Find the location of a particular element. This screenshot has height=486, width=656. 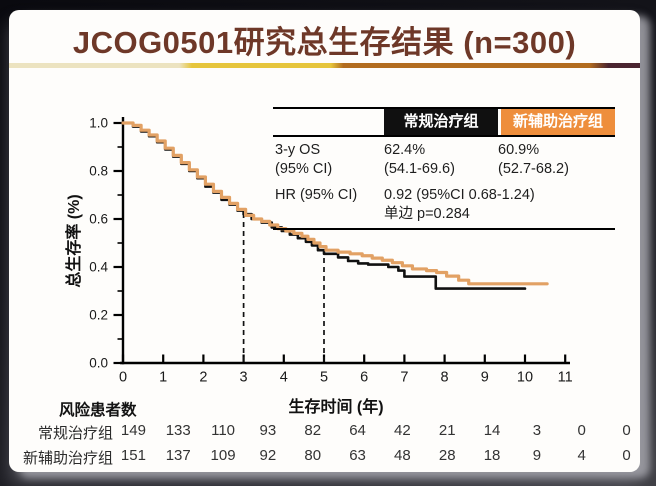

y-axis-title: 总生存率 (%) is located at coordinates (73, 240).